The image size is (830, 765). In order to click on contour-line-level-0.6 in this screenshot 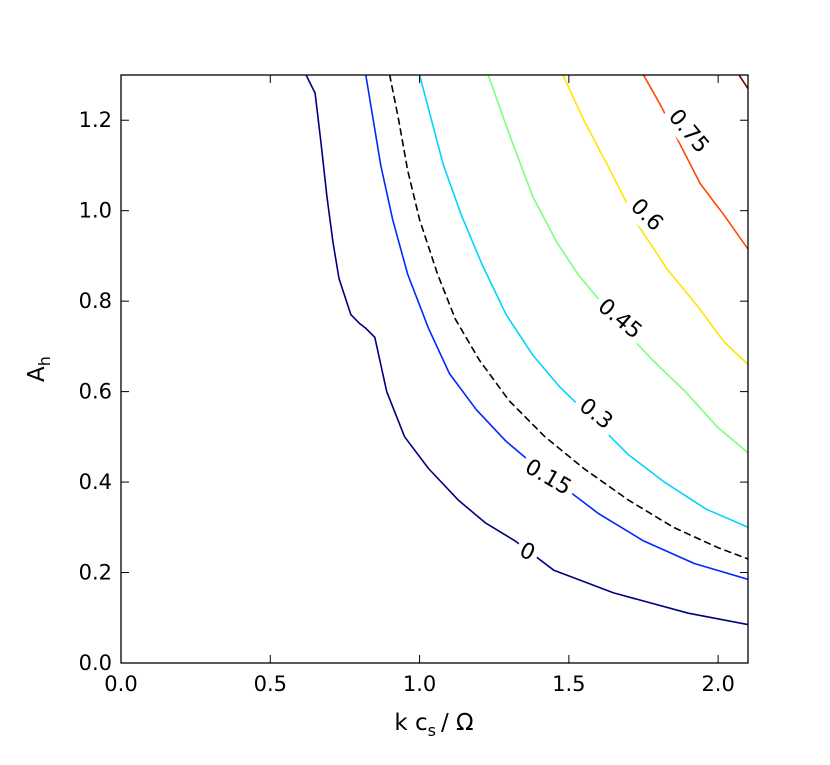, I will do `click(655, 220)`.